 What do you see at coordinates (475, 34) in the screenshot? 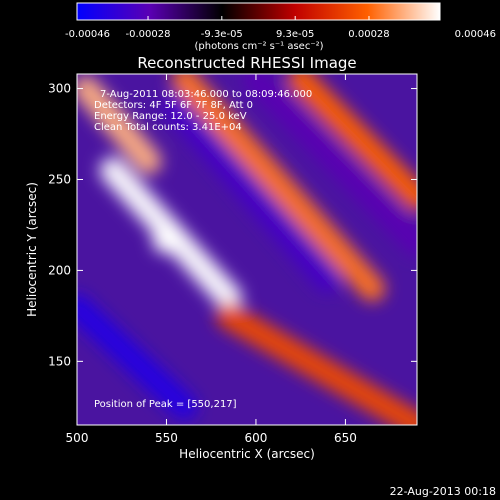
I see `colorbar-tick-label: 0.00046` at bounding box center [475, 34].